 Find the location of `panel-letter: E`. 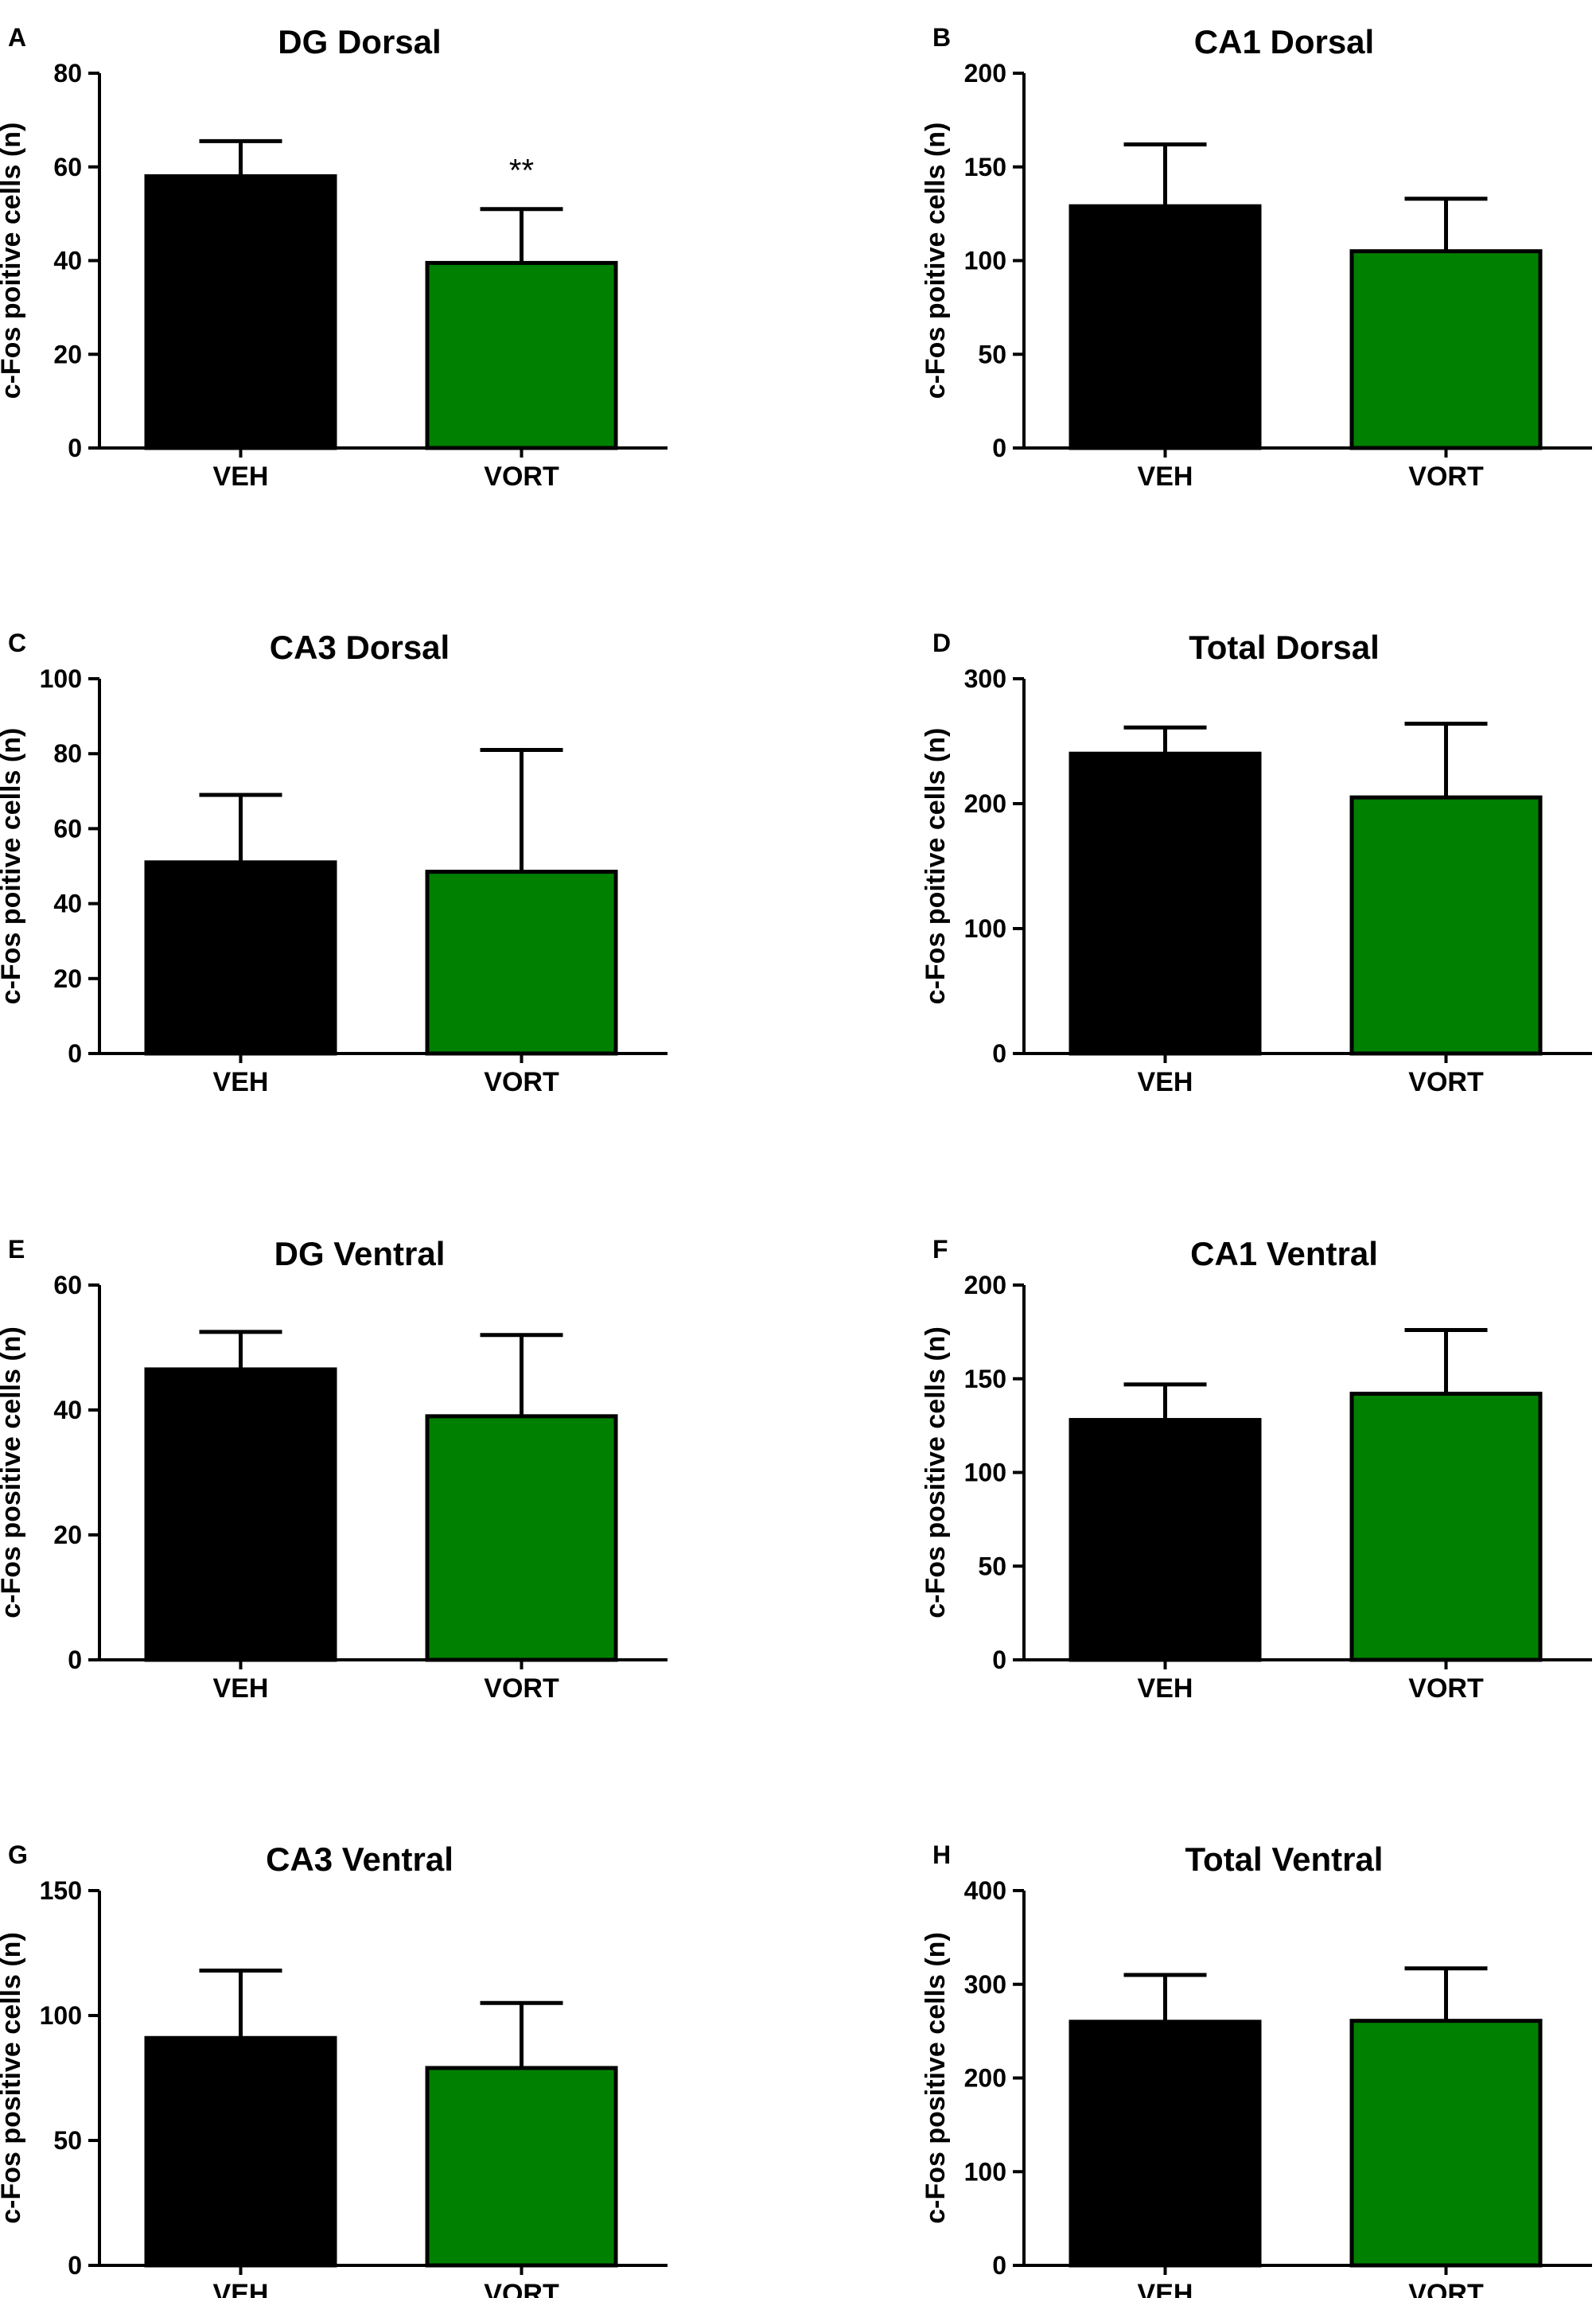

panel-letter: E is located at coordinates (16, 1249).